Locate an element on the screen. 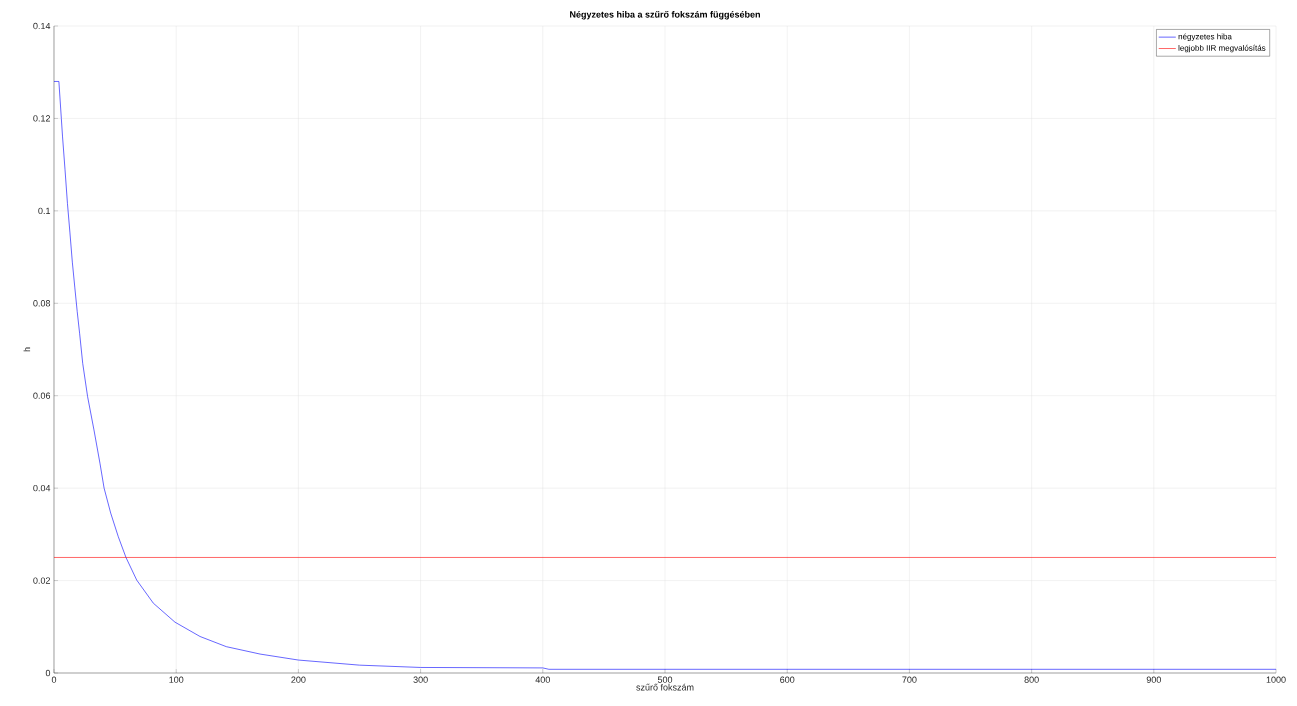 This screenshot has height=706, width=1297. x-tick-label: 700 is located at coordinates (909, 679).